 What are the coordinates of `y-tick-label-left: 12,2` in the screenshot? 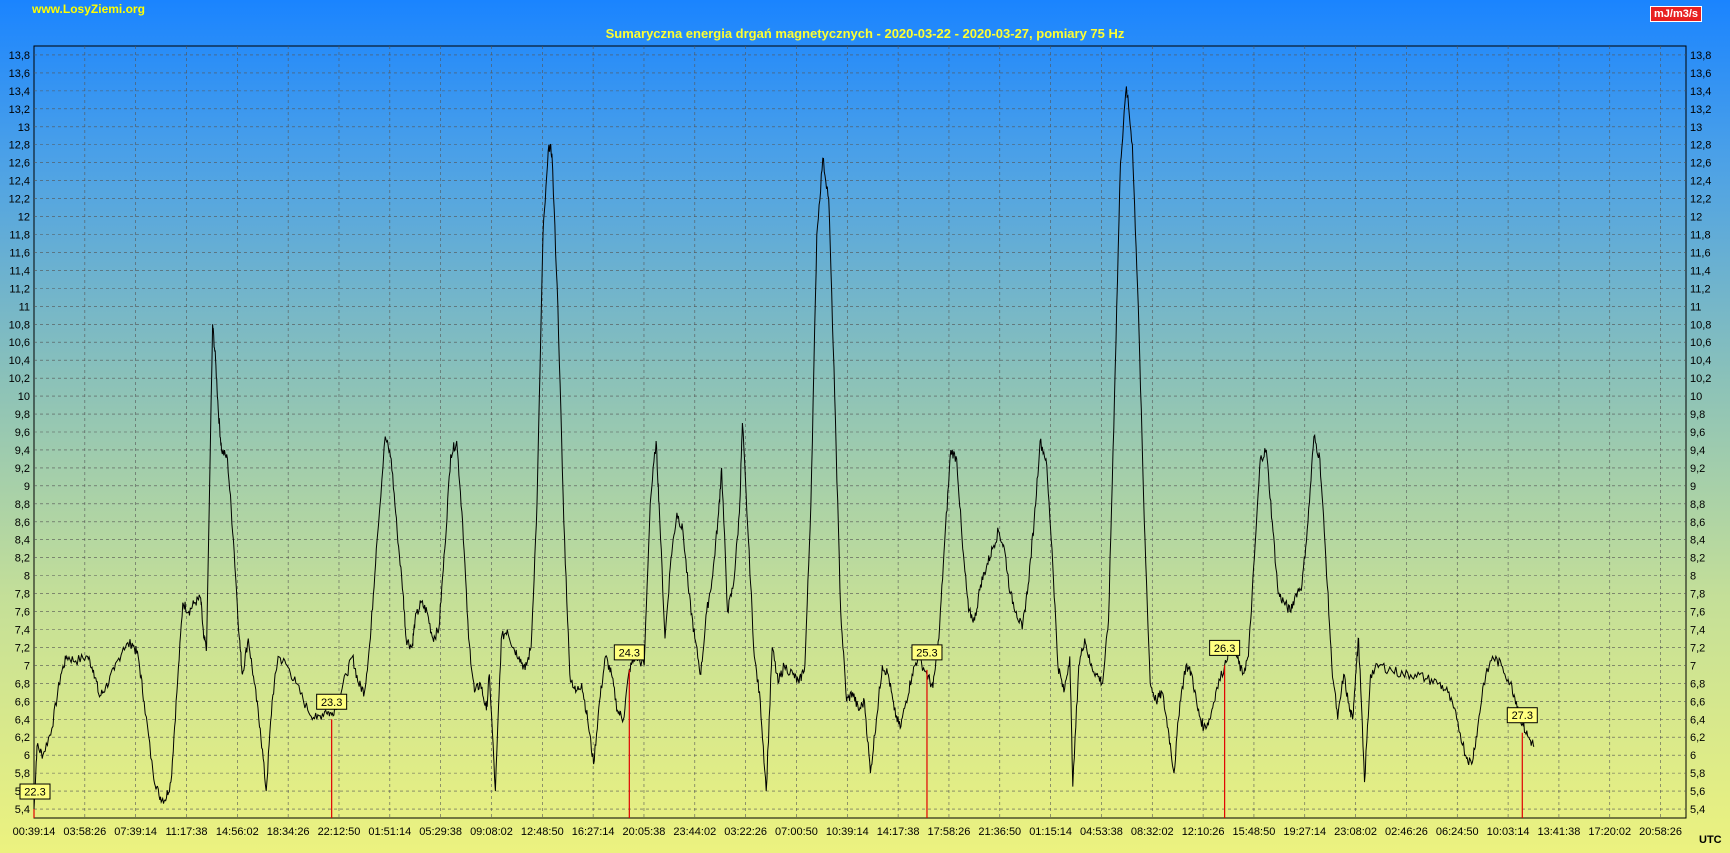 It's located at (19, 200).